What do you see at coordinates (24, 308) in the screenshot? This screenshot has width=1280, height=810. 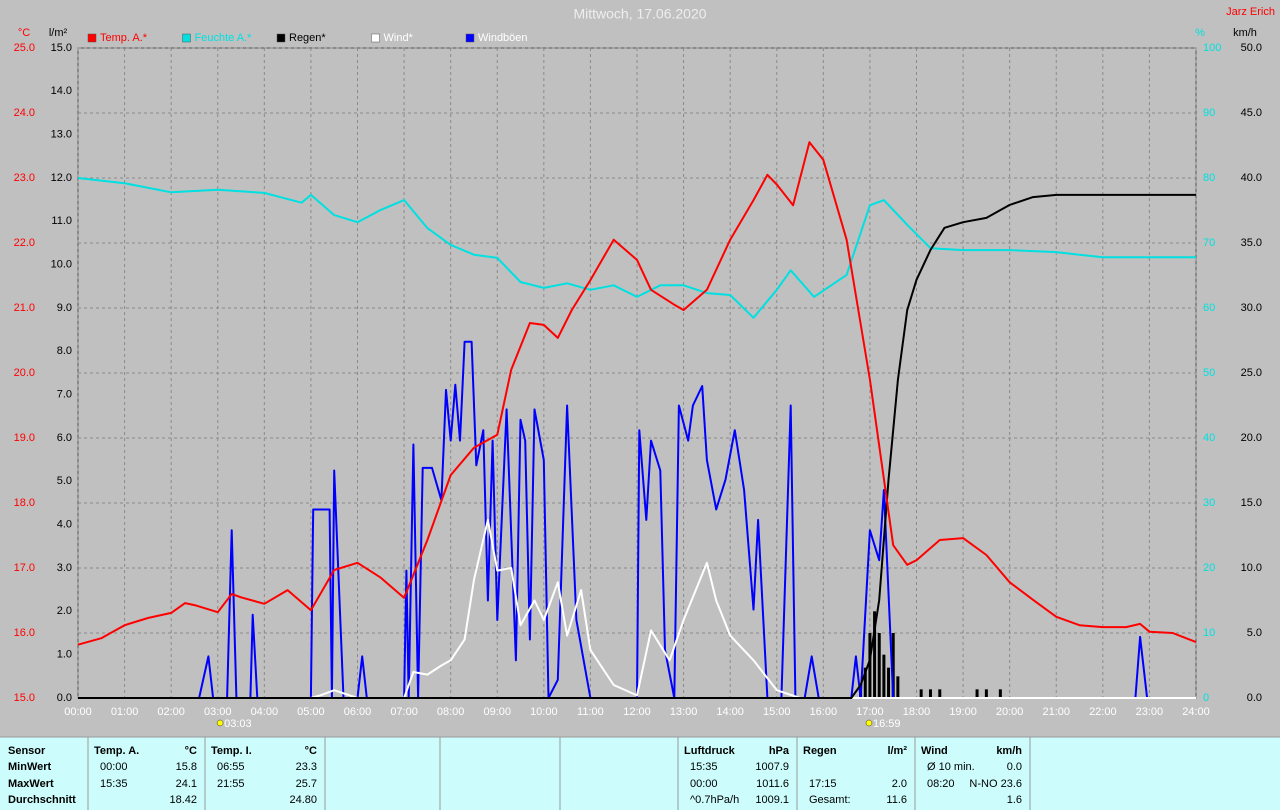 I see `y-tick-label: 21.0` at bounding box center [24, 308].